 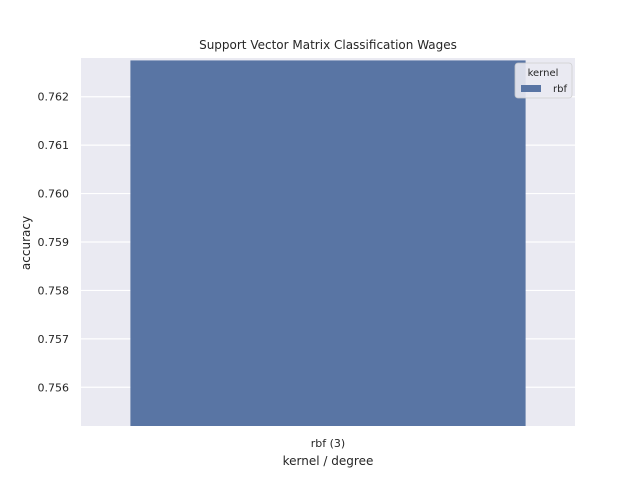 I want to click on x-axis-label: kernel / degree, so click(x=328, y=461).